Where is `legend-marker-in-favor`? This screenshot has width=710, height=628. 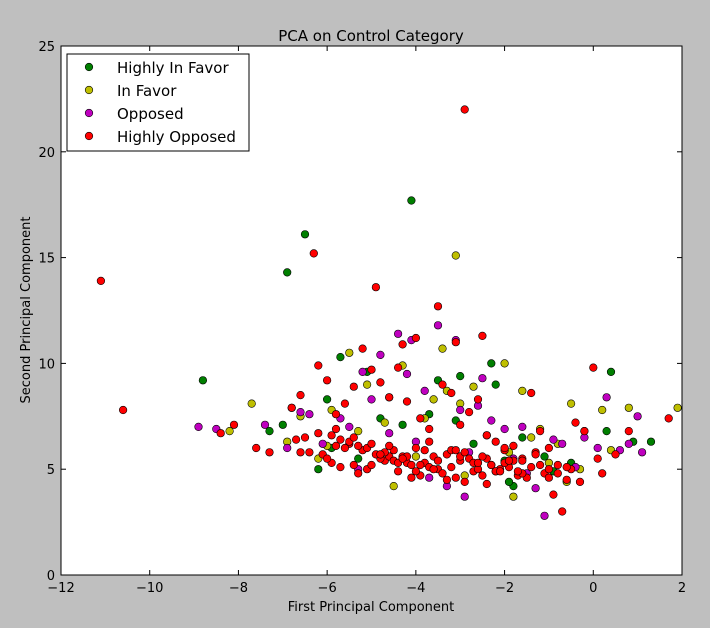 legend-marker-in-favor is located at coordinates (89, 90).